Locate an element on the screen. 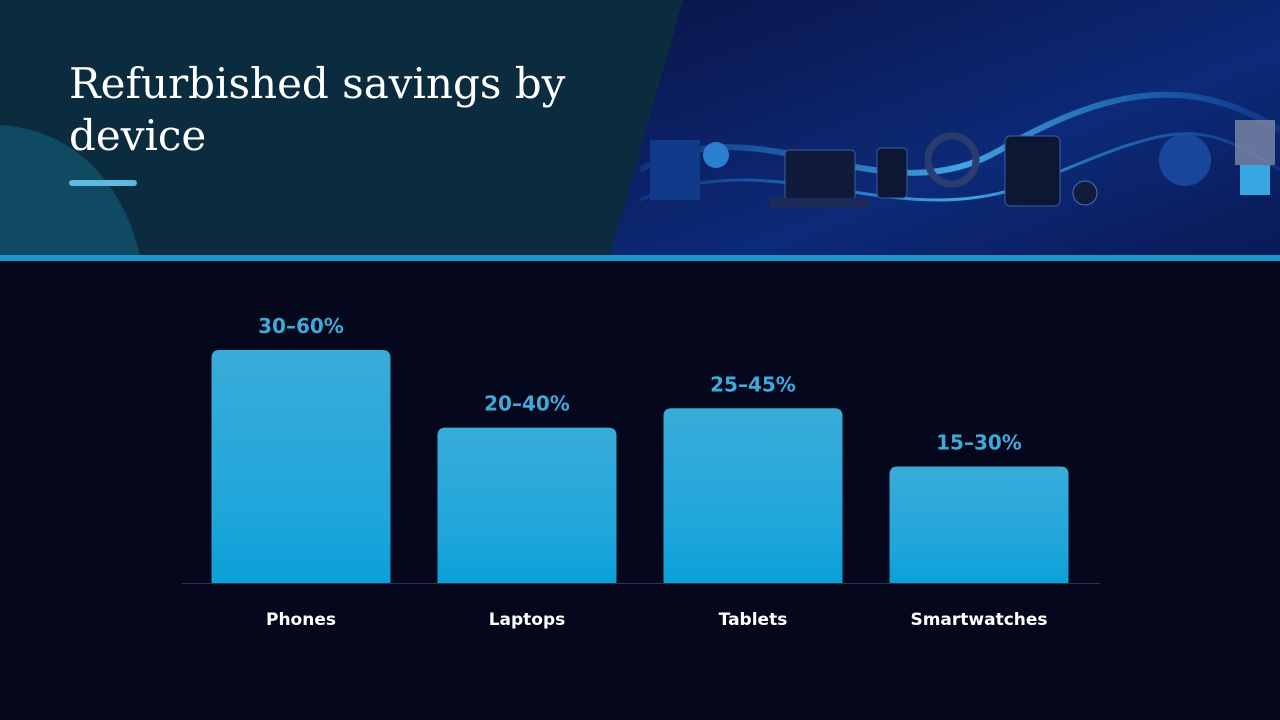 The width and height of the screenshot is (1280, 720). decor-phone is located at coordinates (892, 173).